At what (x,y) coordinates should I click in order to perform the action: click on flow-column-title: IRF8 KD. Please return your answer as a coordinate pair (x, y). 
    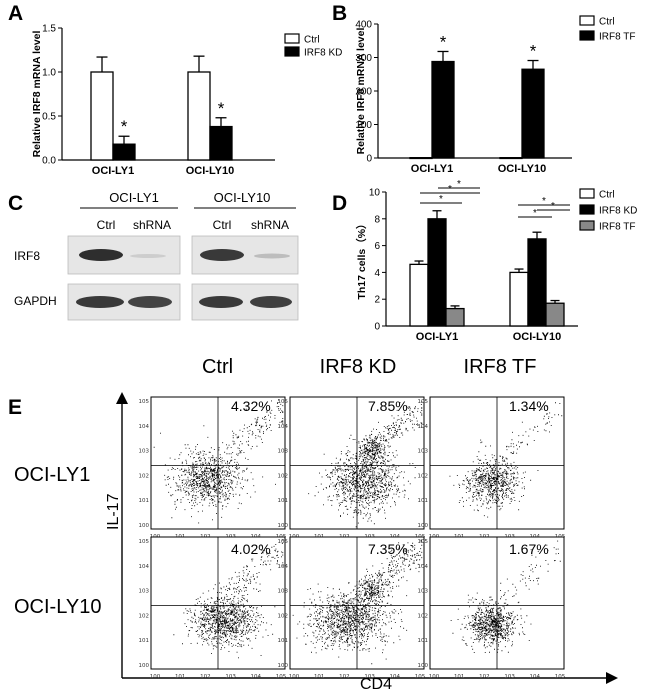
    Looking at the image, I should click on (358, 367).